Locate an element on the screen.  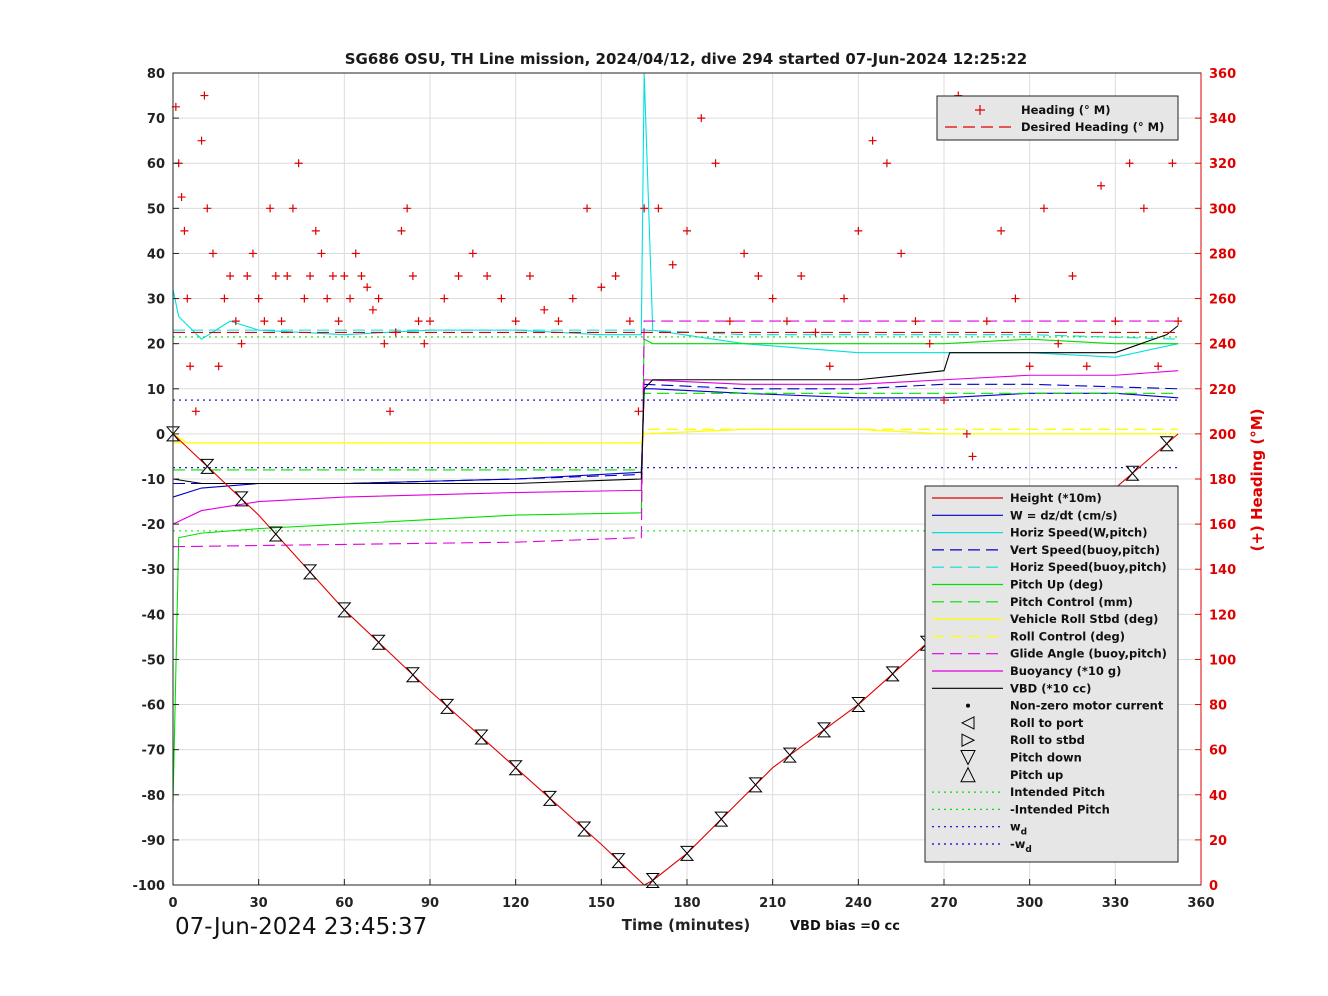
right-tick-label: 140 is located at coordinates (1222, 570).